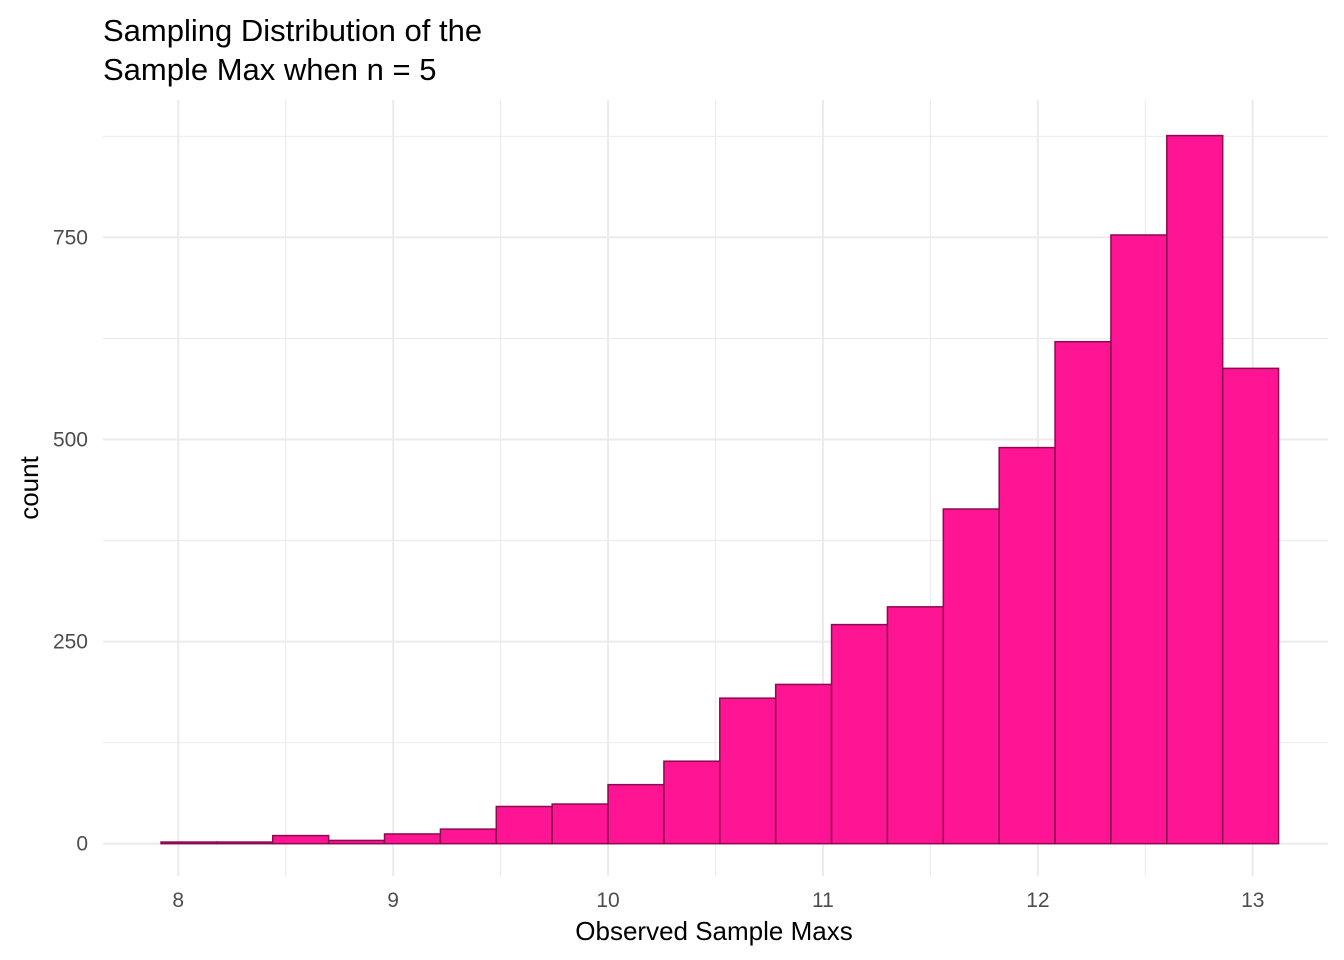  What do you see at coordinates (292, 30) in the screenshot?
I see `chart-title-line-1: Sampling Distribution of the` at bounding box center [292, 30].